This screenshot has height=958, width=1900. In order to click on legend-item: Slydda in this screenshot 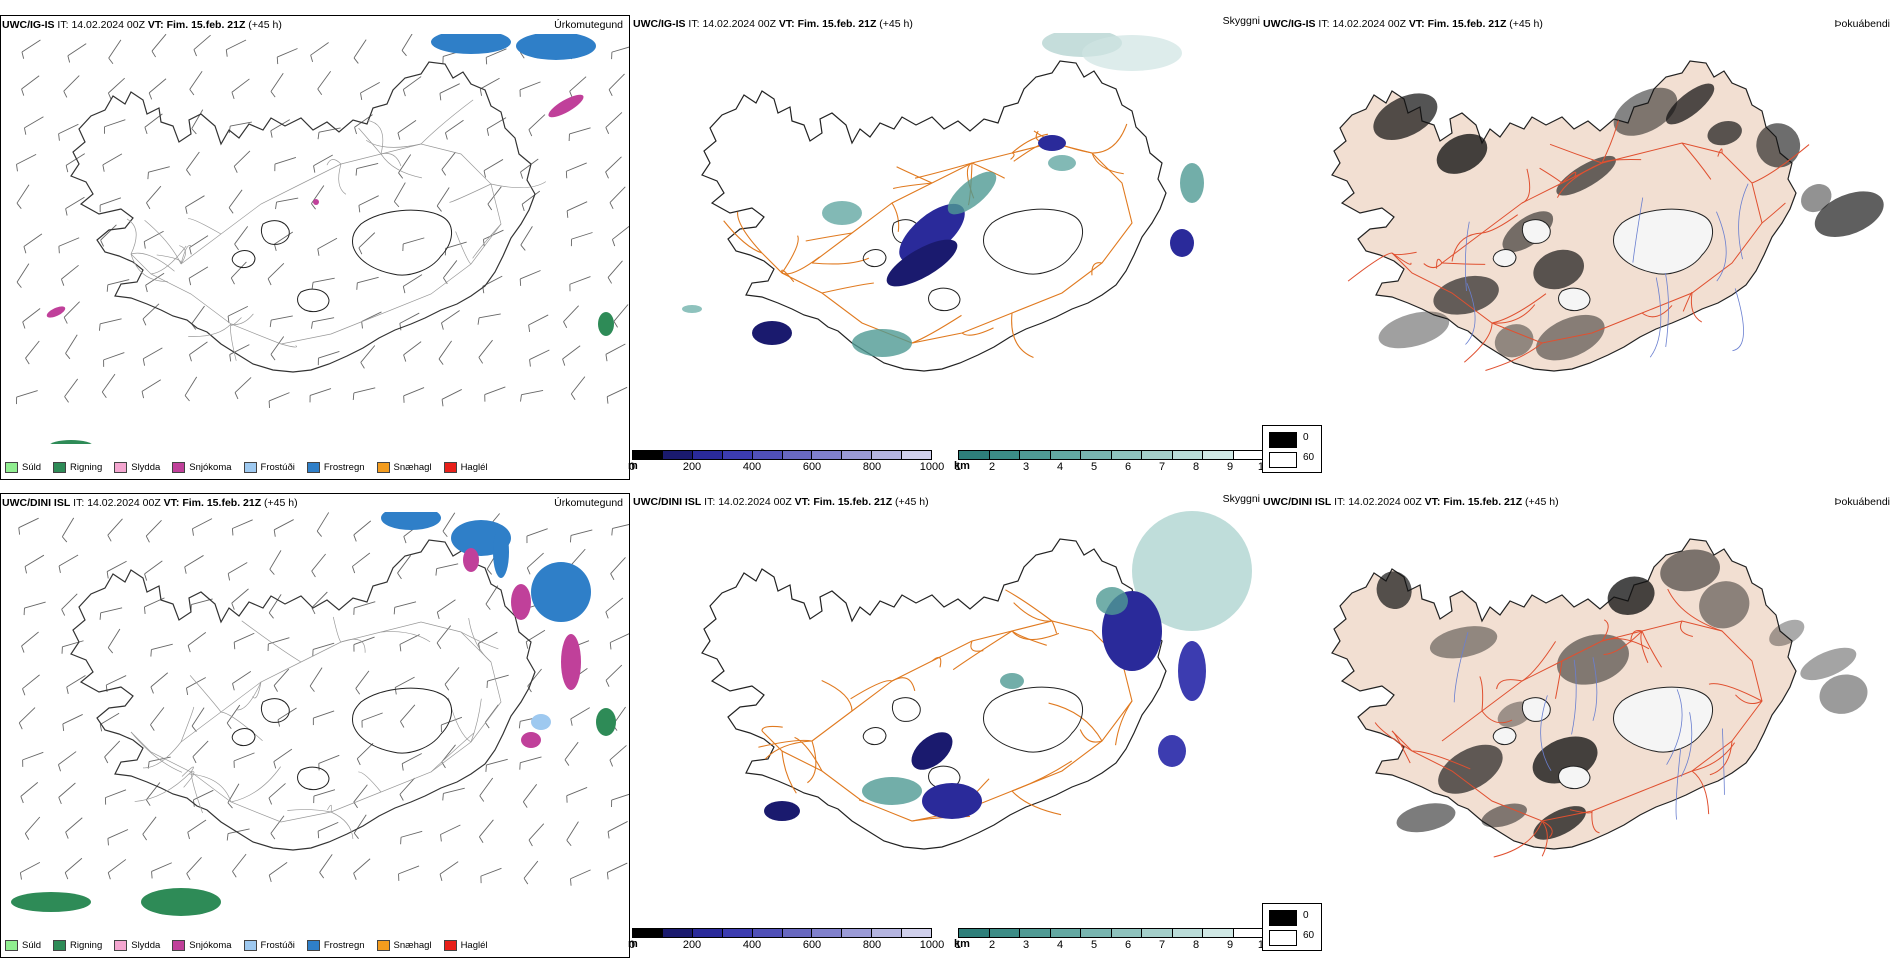, I will do `click(137, 467)`.